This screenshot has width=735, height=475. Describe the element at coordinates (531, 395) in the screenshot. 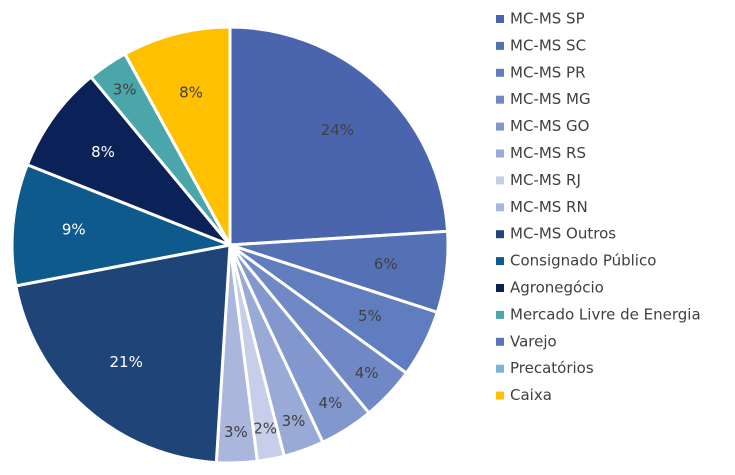

I see `legend-label: Caixa` at that location.